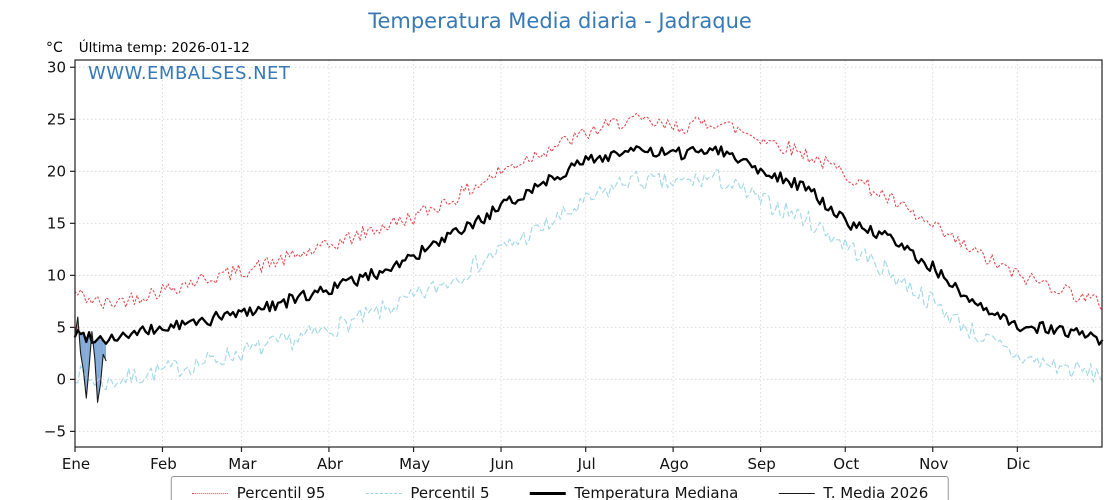  Describe the element at coordinates (1018, 464) in the screenshot. I see `x-tick-label: Dic` at that location.